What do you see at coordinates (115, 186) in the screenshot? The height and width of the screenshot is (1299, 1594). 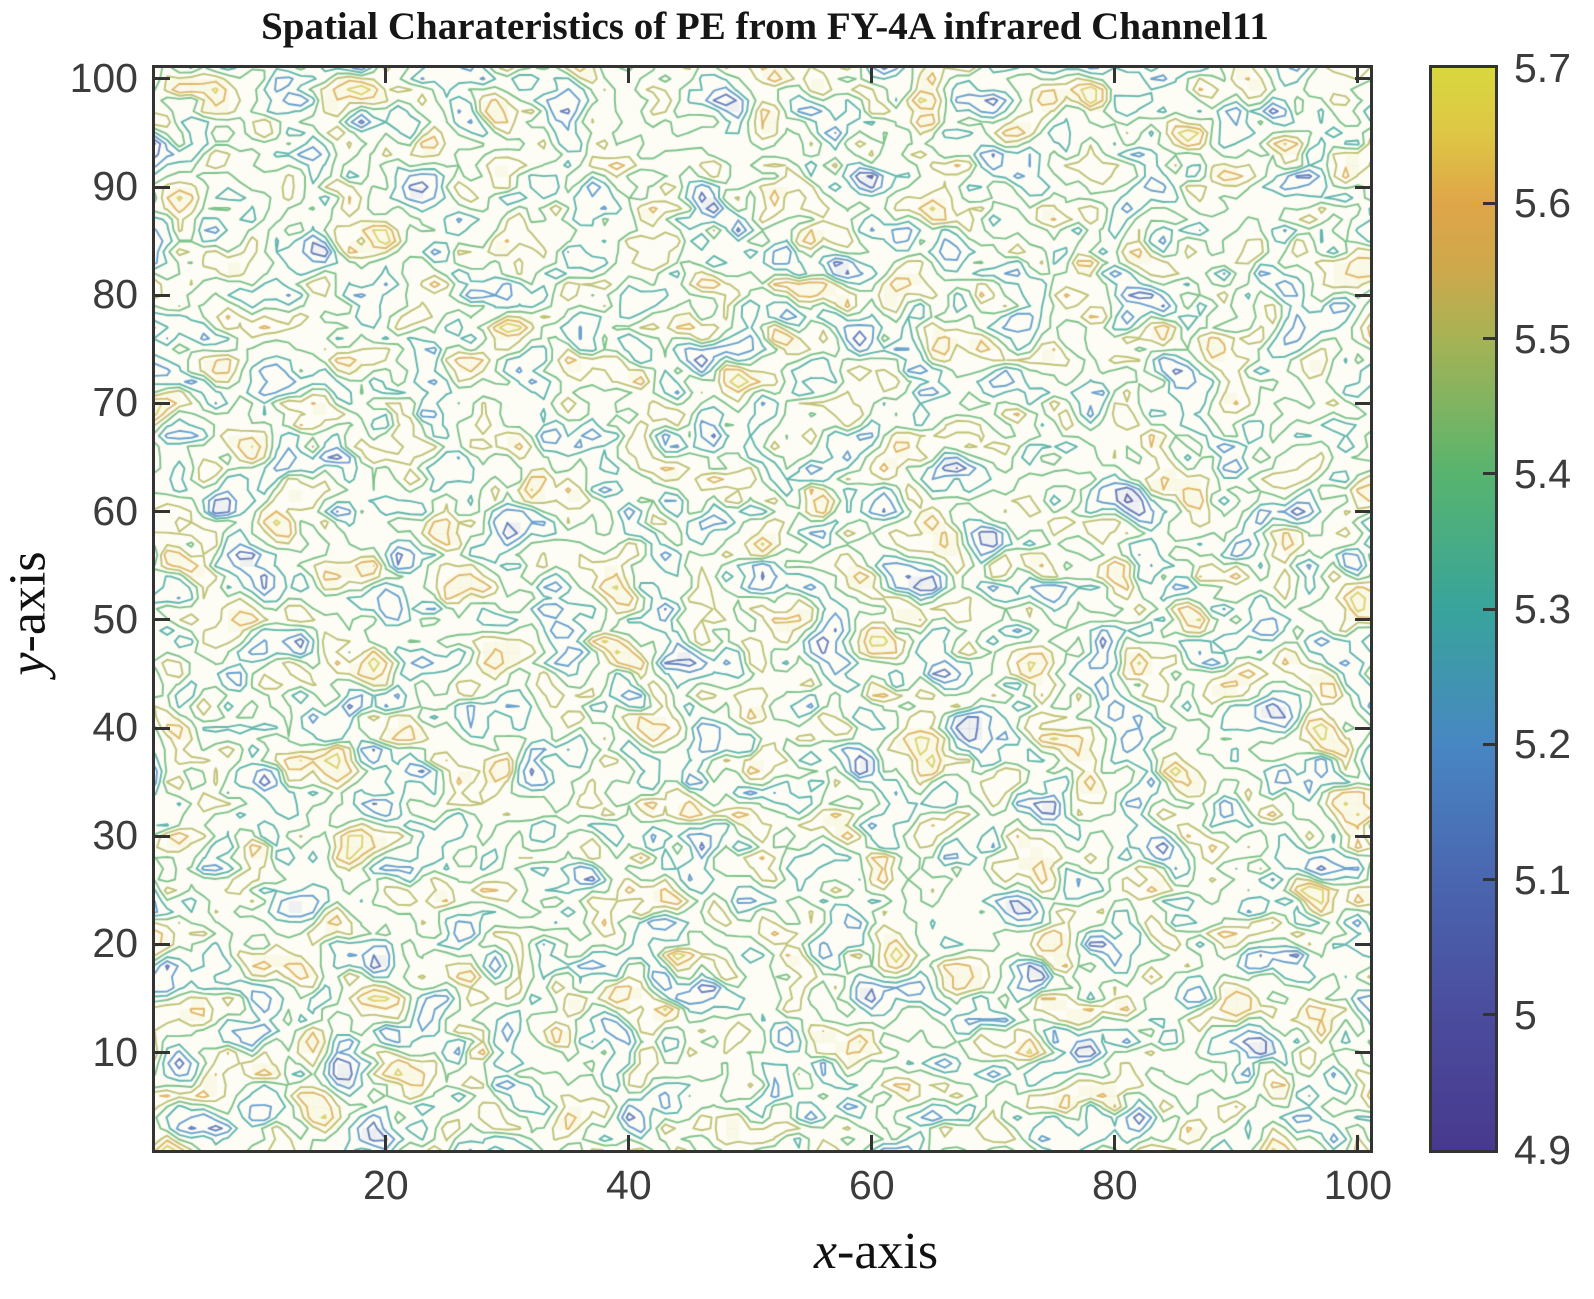 I see `y-tick-label: 90` at bounding box center [115, 186].